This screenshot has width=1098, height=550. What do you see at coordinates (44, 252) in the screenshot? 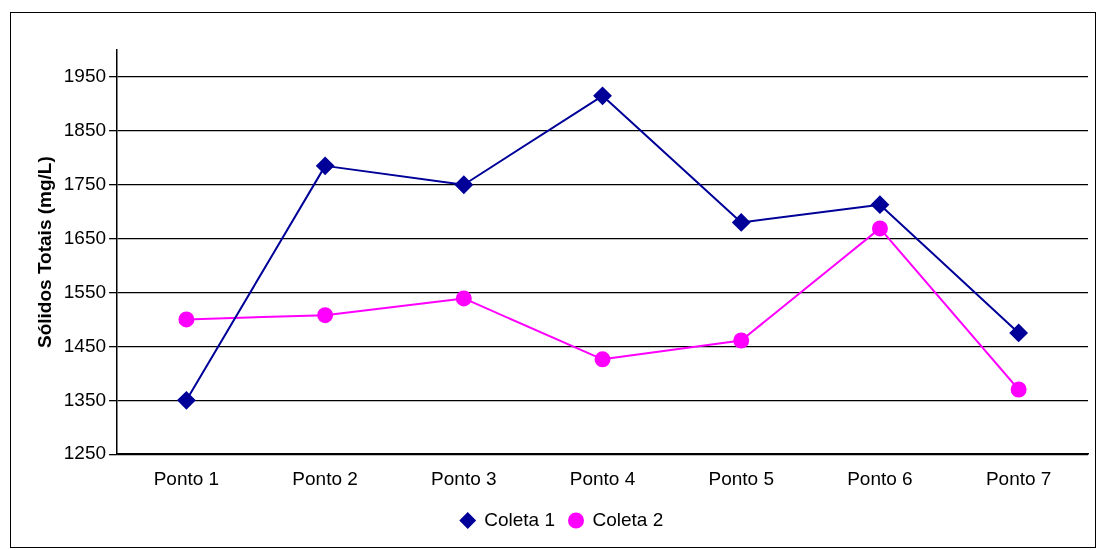
I see `y-axis-title: Sólidos Totais (mg/L)` at bounding box center [44, 252].